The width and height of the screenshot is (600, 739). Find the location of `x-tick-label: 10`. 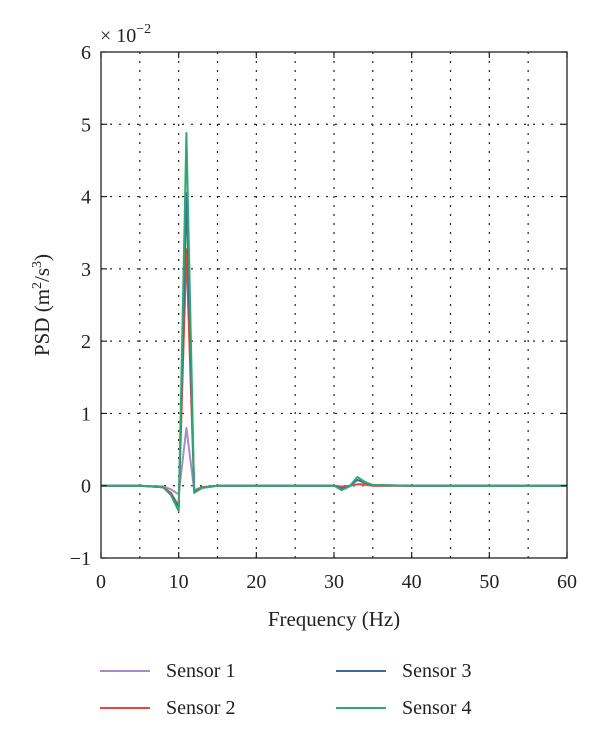

x-tick-label: 10 is located at coordinates (179, 582).